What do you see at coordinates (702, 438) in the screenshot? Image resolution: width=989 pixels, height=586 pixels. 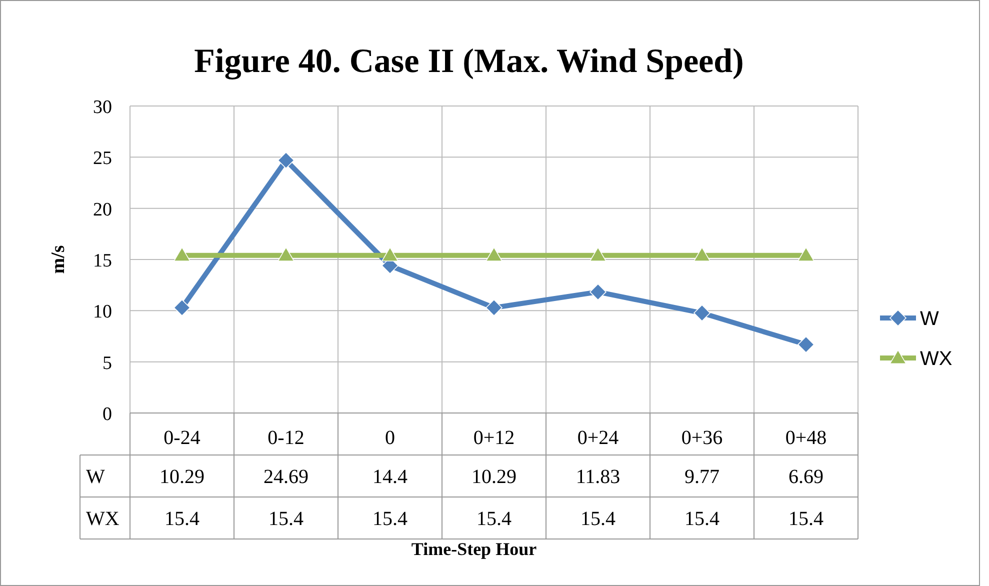 I see `x-tick-label: 0+36` at bounding box center [702, 438].